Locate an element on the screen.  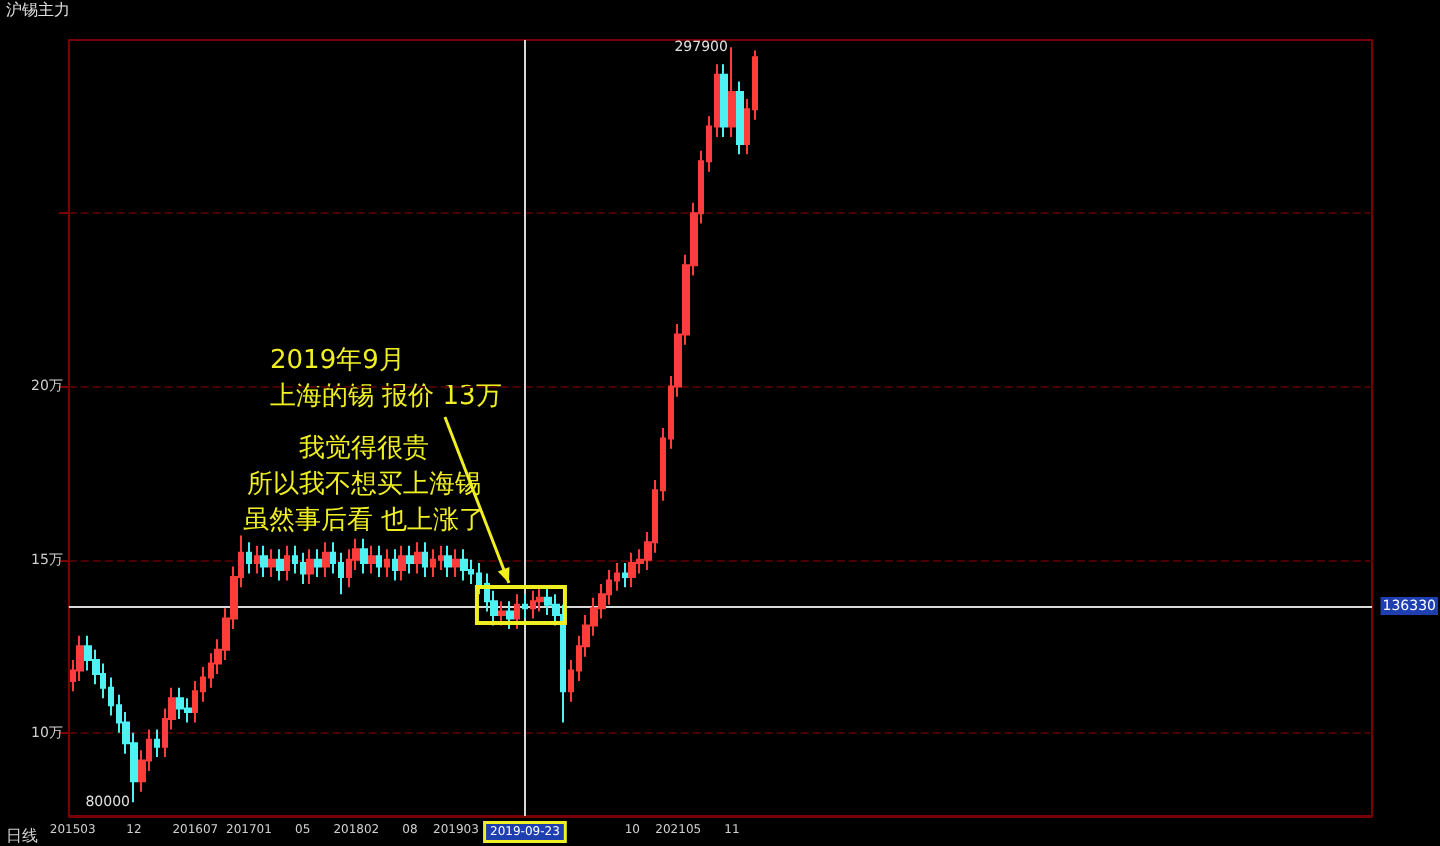
annotation: 2019年9月 is located at coordinates (337, 361).